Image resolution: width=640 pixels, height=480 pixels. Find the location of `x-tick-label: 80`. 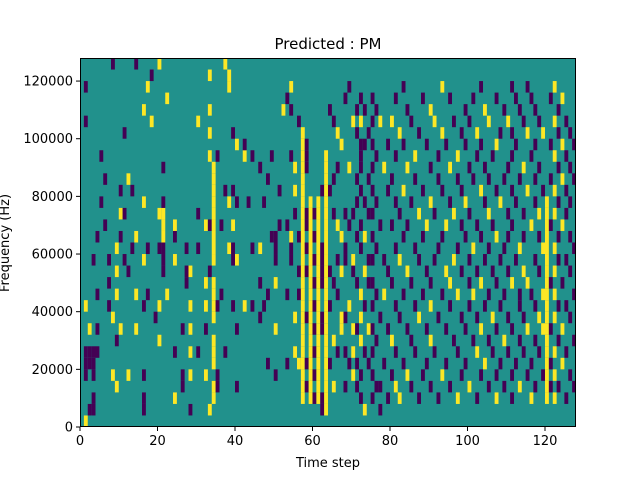

x-tick-label: 80 is located at coordinates (390, 441).